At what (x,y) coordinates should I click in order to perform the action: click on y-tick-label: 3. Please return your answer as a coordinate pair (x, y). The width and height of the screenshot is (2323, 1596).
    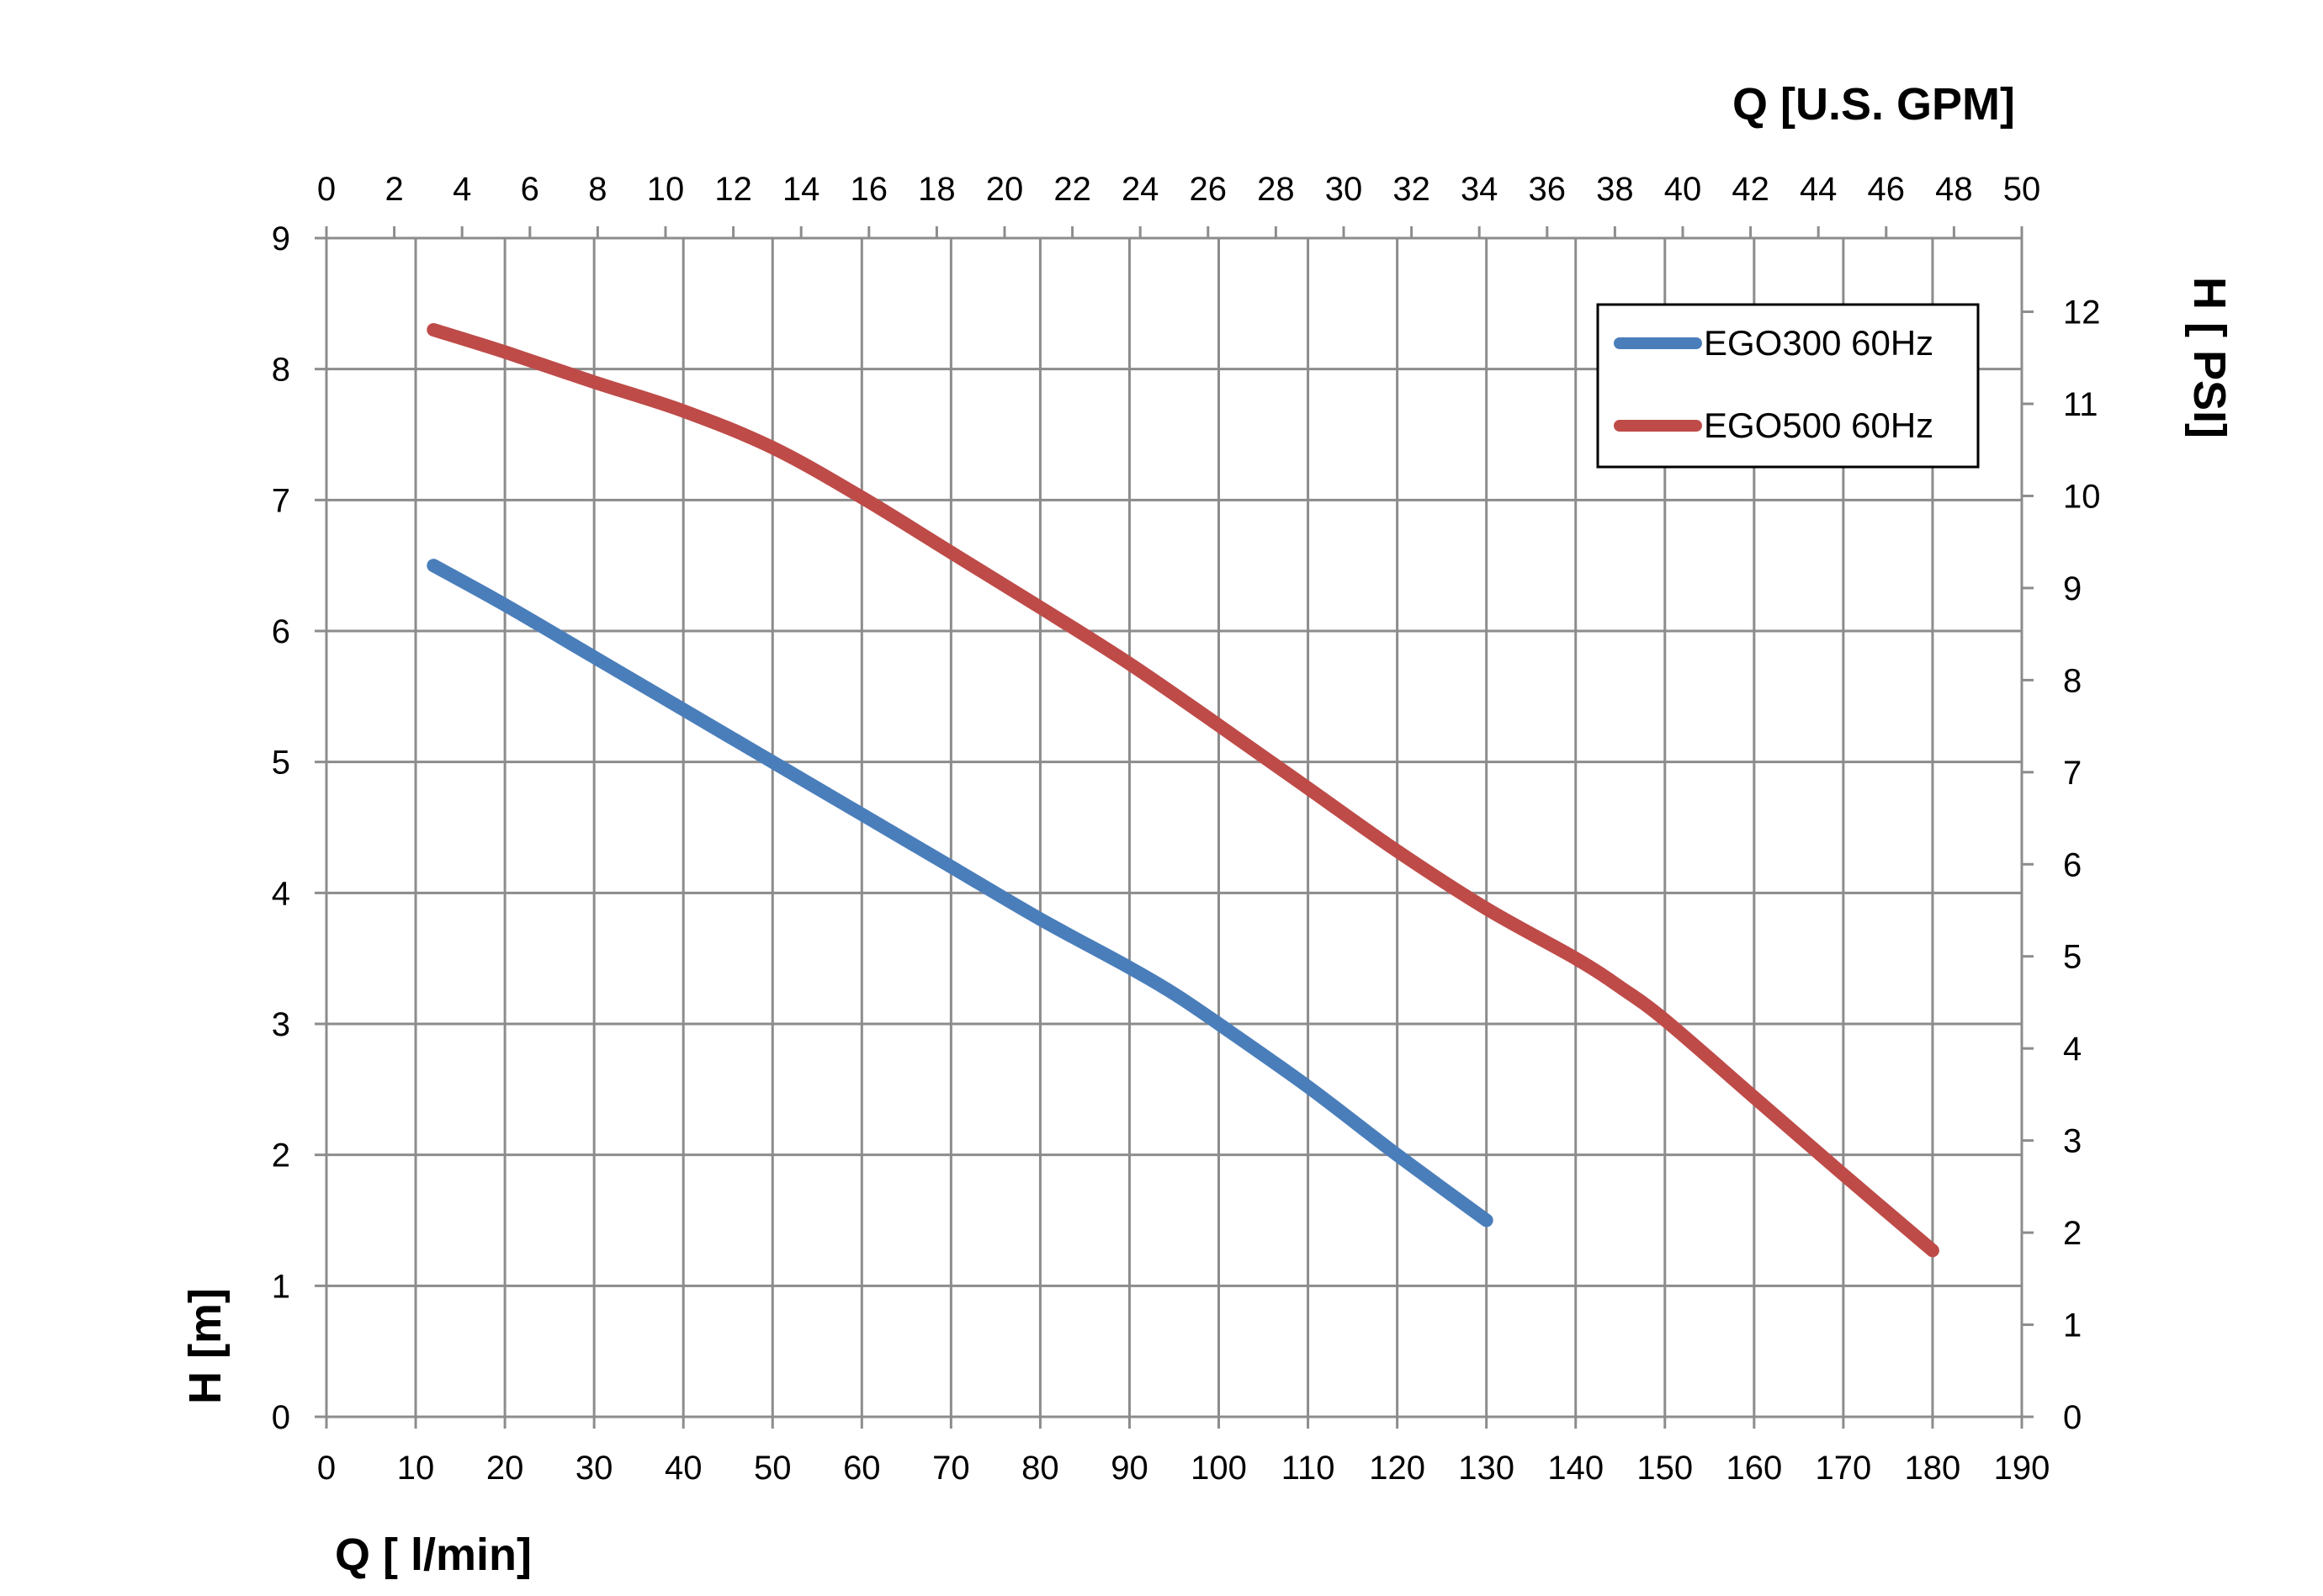
    Looking at the image, I should click on (281, 1024).